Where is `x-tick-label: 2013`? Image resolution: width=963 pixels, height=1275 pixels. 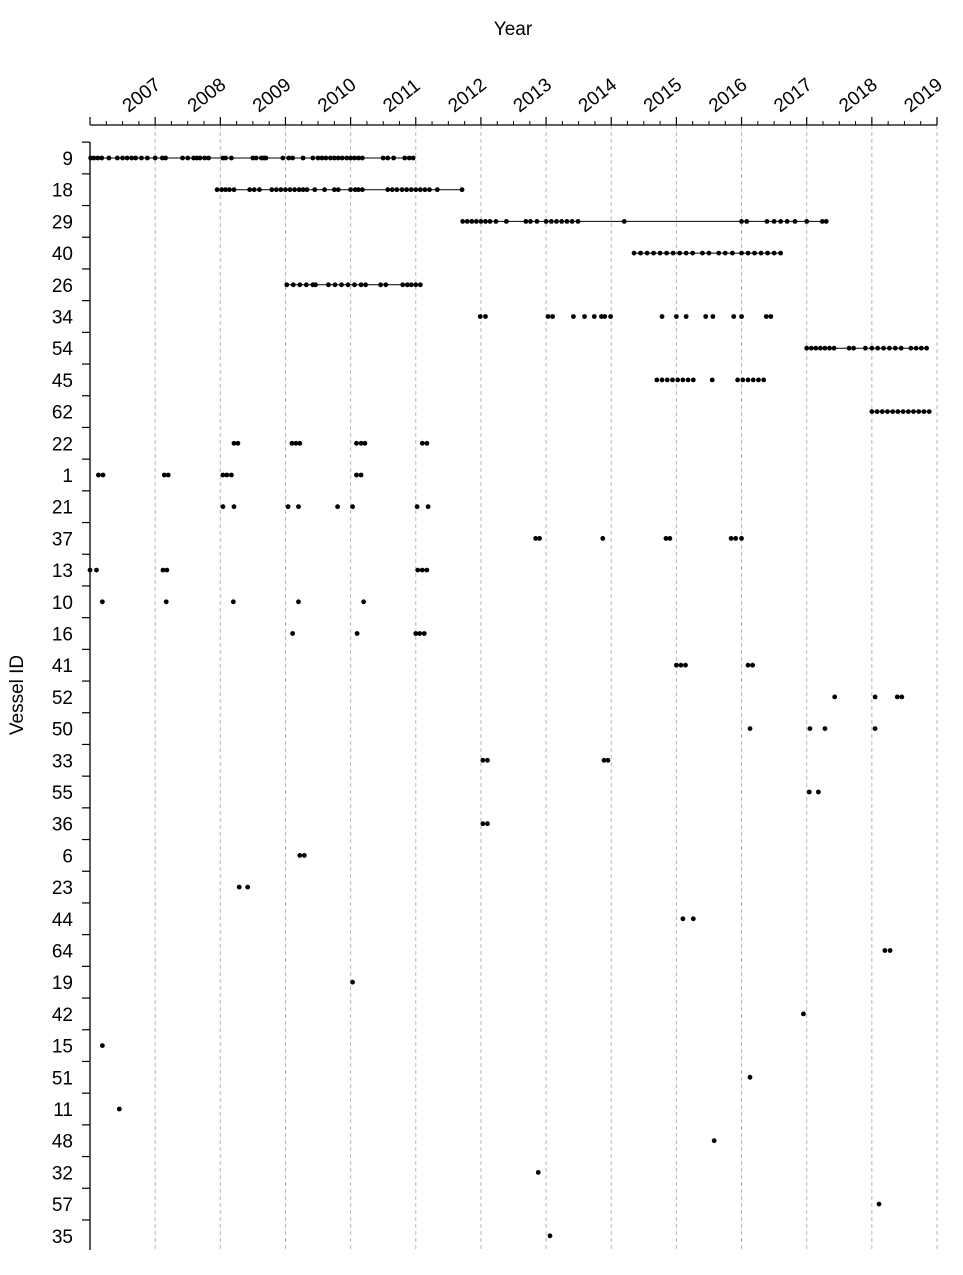 x-tick-label: 2013 is located at coordinates (533, 95).